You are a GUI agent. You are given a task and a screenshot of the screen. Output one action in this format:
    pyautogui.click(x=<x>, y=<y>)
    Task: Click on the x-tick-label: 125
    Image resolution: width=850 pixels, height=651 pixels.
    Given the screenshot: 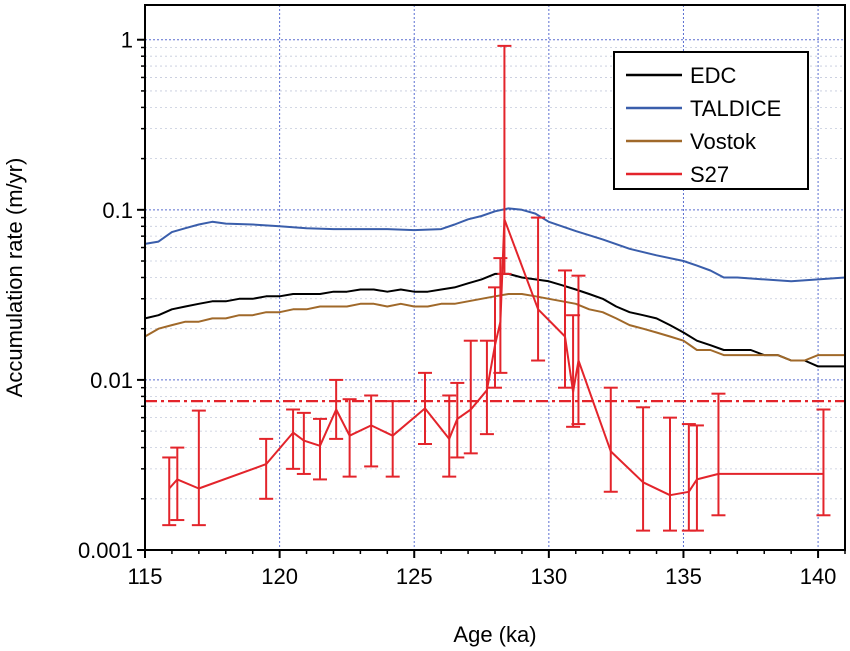 What is the action you would take?
    pyautogui.click(x=414, y=576)
    